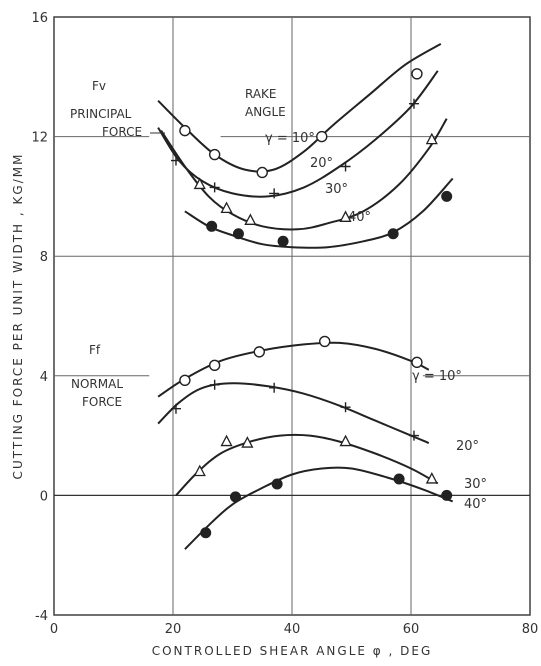 This screenshot has height=666, width=541. Describe the element at coordinates (299, 108) in the screenshot. I see `series-0-curve` at that location.